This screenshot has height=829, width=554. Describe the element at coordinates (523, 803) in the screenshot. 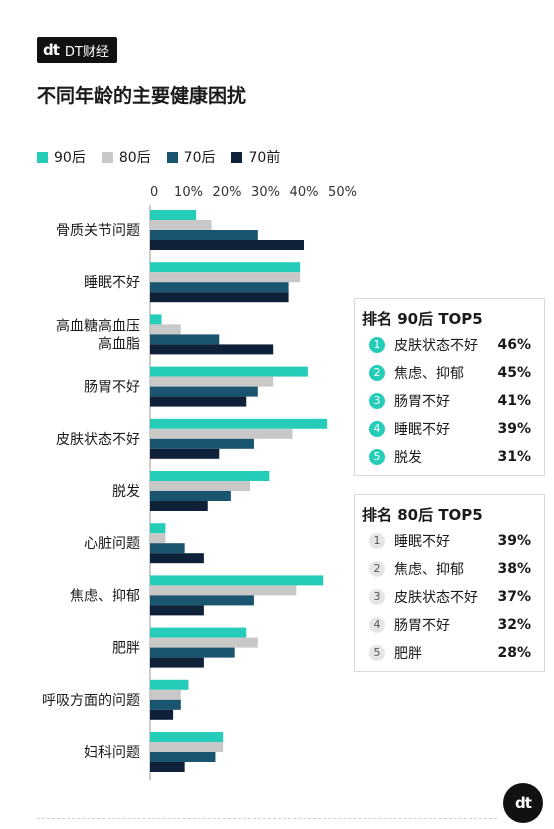

I see `corner-brand-logo: dt` at that location.